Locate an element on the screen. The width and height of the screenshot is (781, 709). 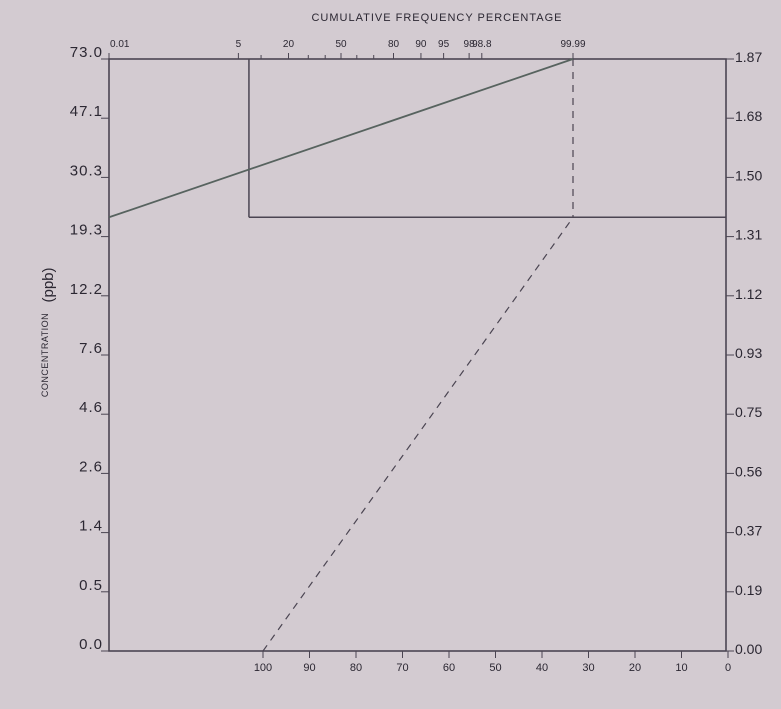
right-tick-label-8: 0.37 is located at coordinates (748, 531).